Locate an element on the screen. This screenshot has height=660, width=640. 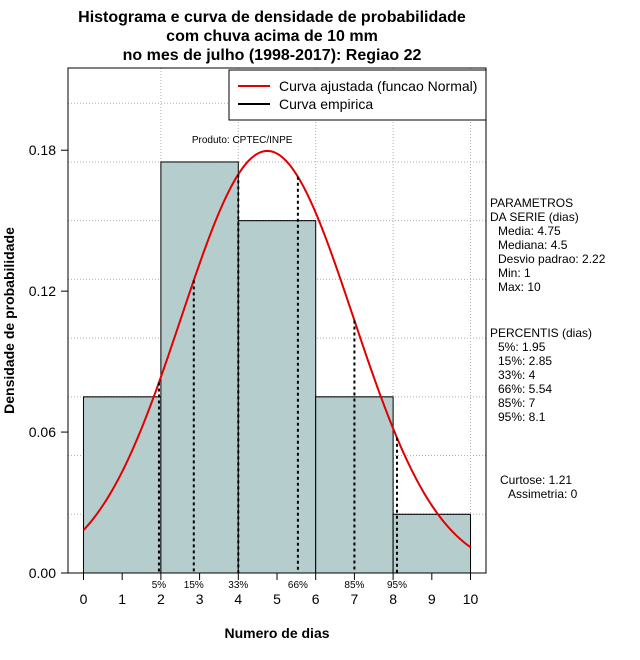
percentis-title: PERCENTIS (dias) is located at coordinates (541, 333).